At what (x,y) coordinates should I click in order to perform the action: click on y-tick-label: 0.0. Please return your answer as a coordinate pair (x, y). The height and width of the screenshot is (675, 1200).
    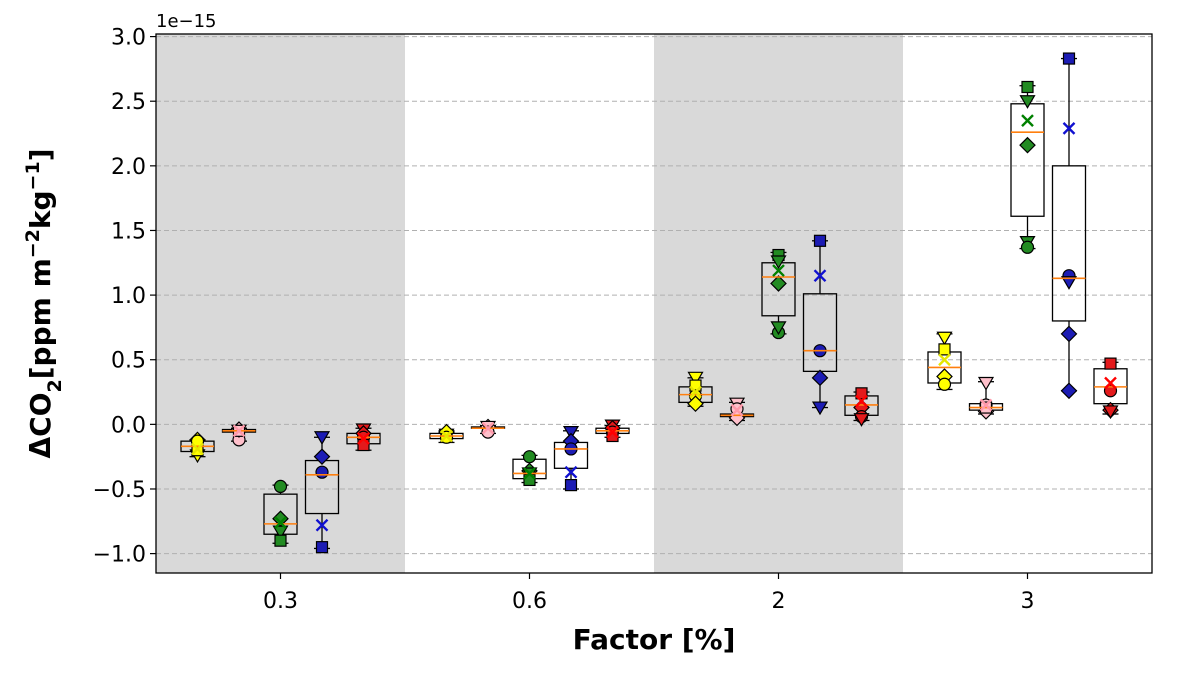
    Looking at the image, I should click on (128, 425).